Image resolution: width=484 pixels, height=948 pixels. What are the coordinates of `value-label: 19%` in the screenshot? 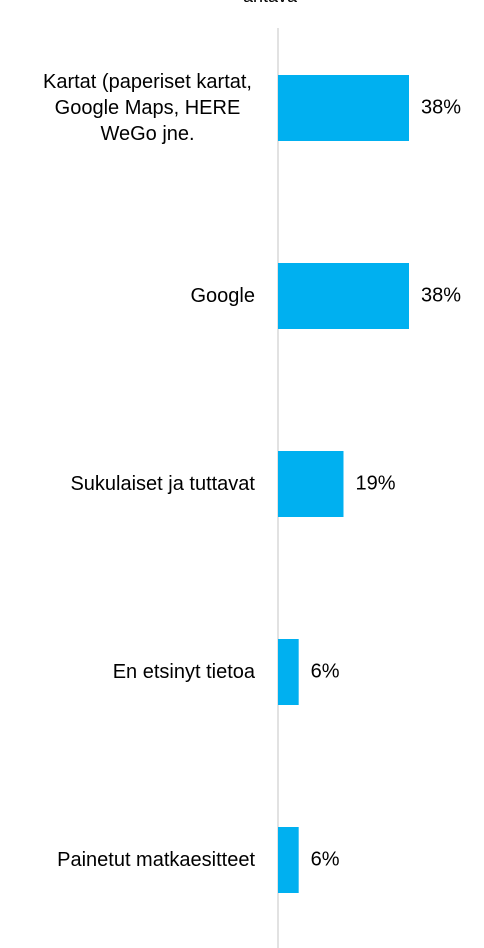 It's located at (376, 483).